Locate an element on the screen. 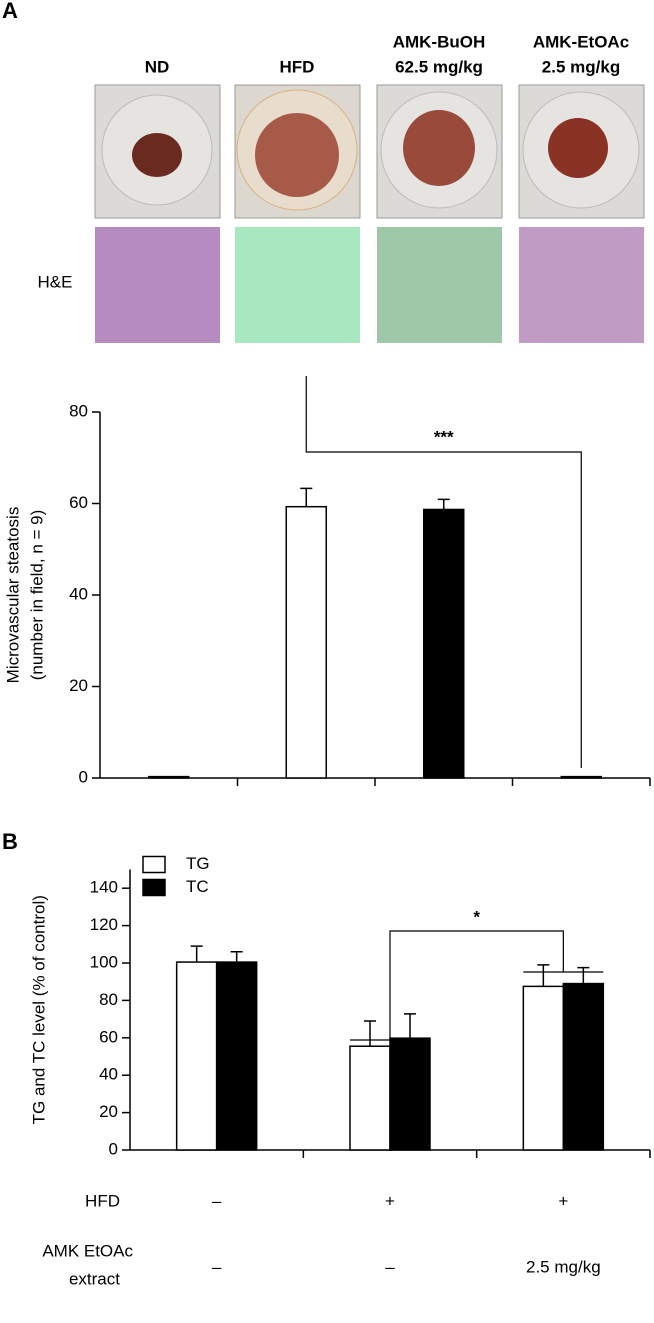 The image size is (654, 1323). row-value: 2.5 mg/kg is located at coordinates (563, 1266).